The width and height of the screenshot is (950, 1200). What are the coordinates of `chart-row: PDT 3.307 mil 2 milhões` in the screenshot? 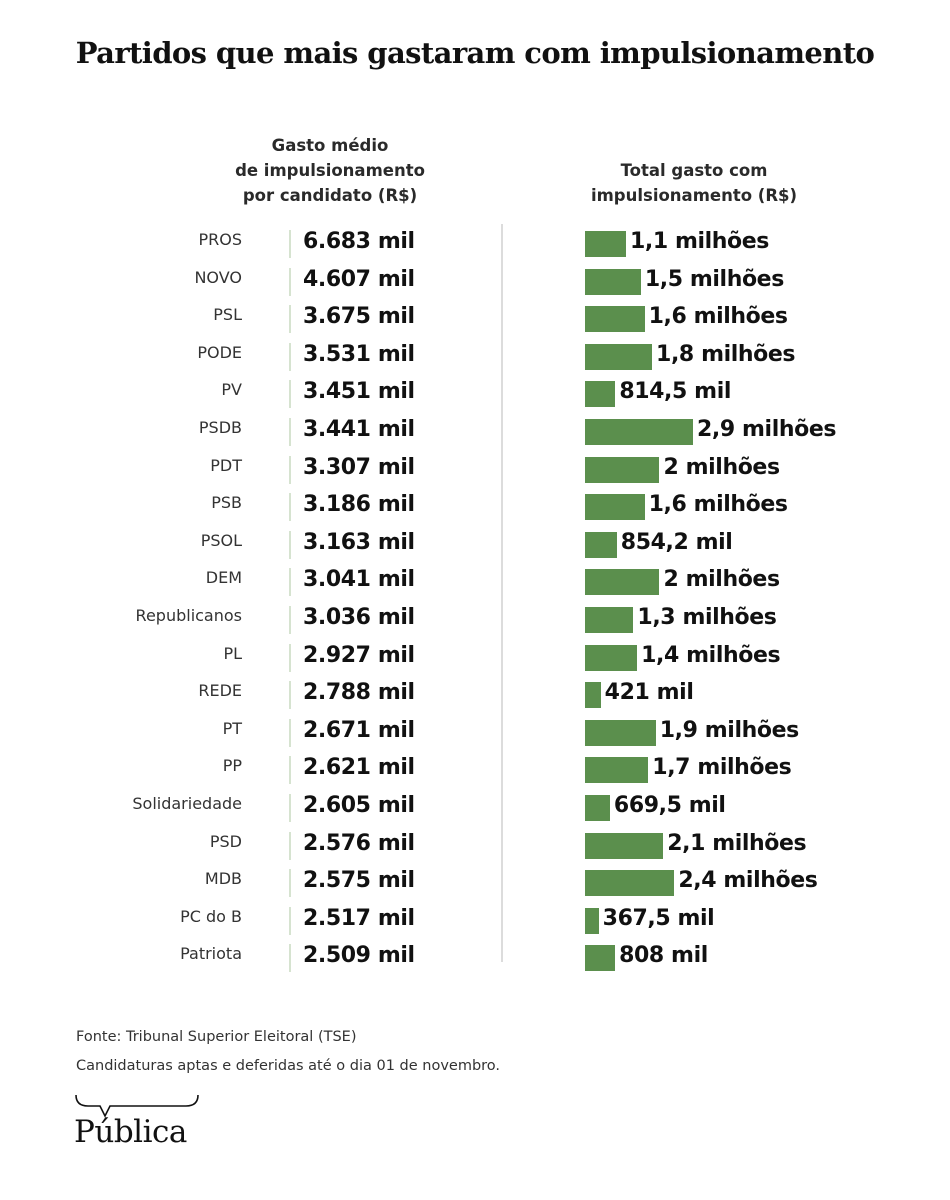 It's located at (475, 469).